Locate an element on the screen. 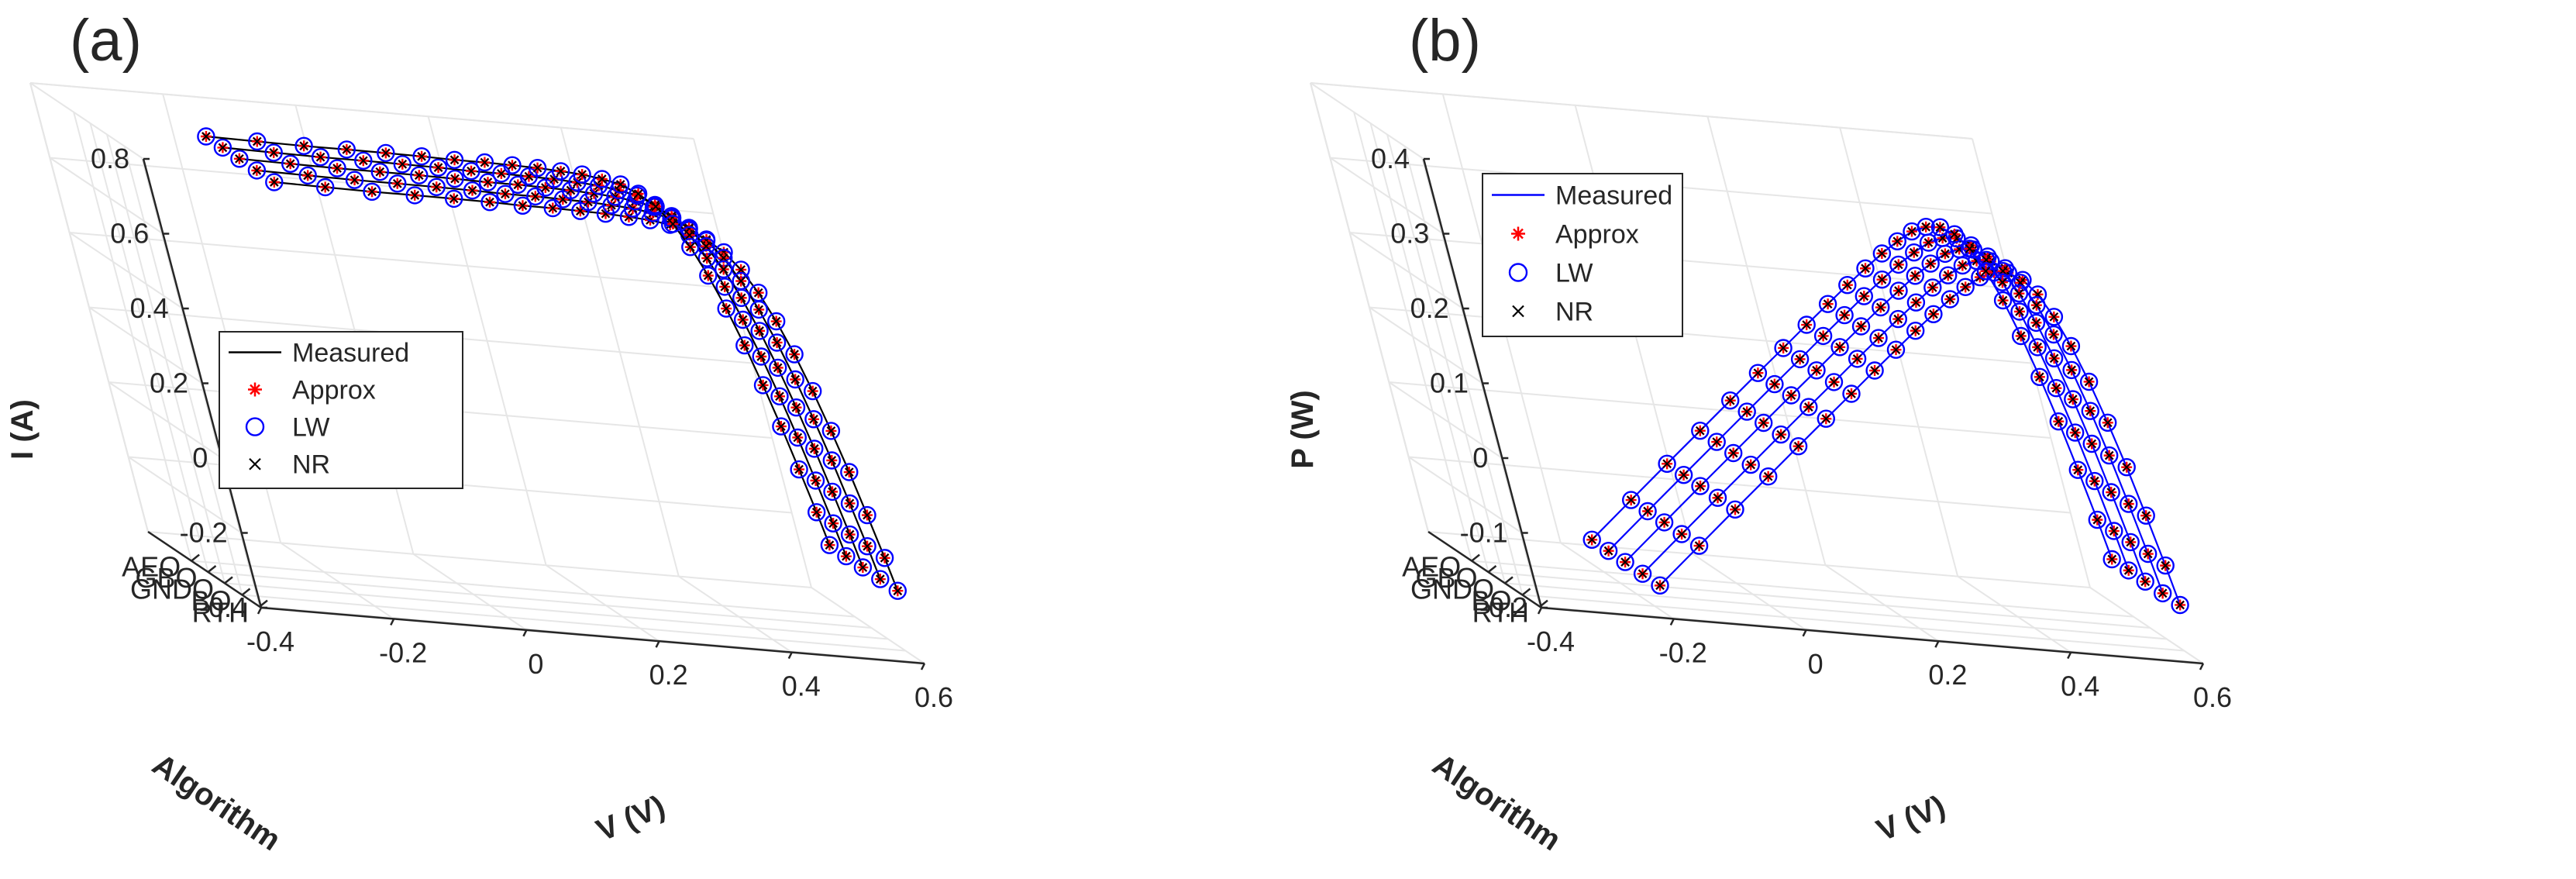 The image size is (2576, 879). legend-label: Measured is located at coordinates (350, 354).